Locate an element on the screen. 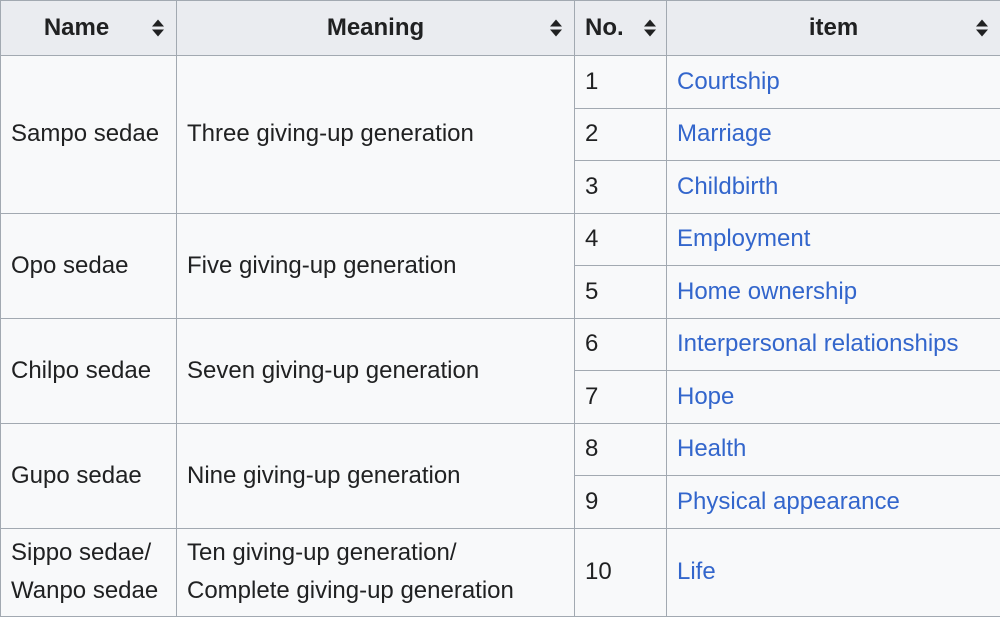  meaning-line: Complete giving-up generation is located at coordinates (350, 590).